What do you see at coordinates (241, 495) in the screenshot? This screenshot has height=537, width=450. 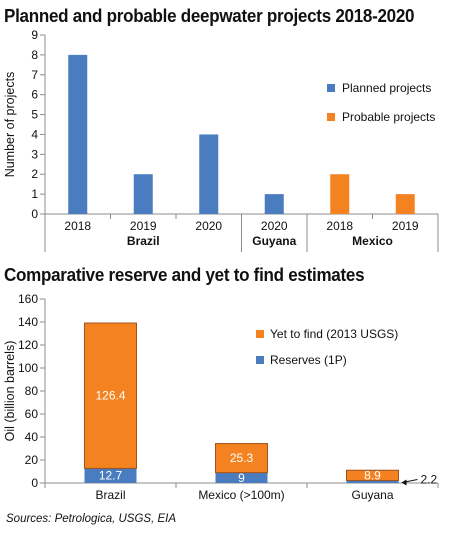 I see `chart2-x-tick-label: Mexico (>100m)` at bounding box center [241, 495].